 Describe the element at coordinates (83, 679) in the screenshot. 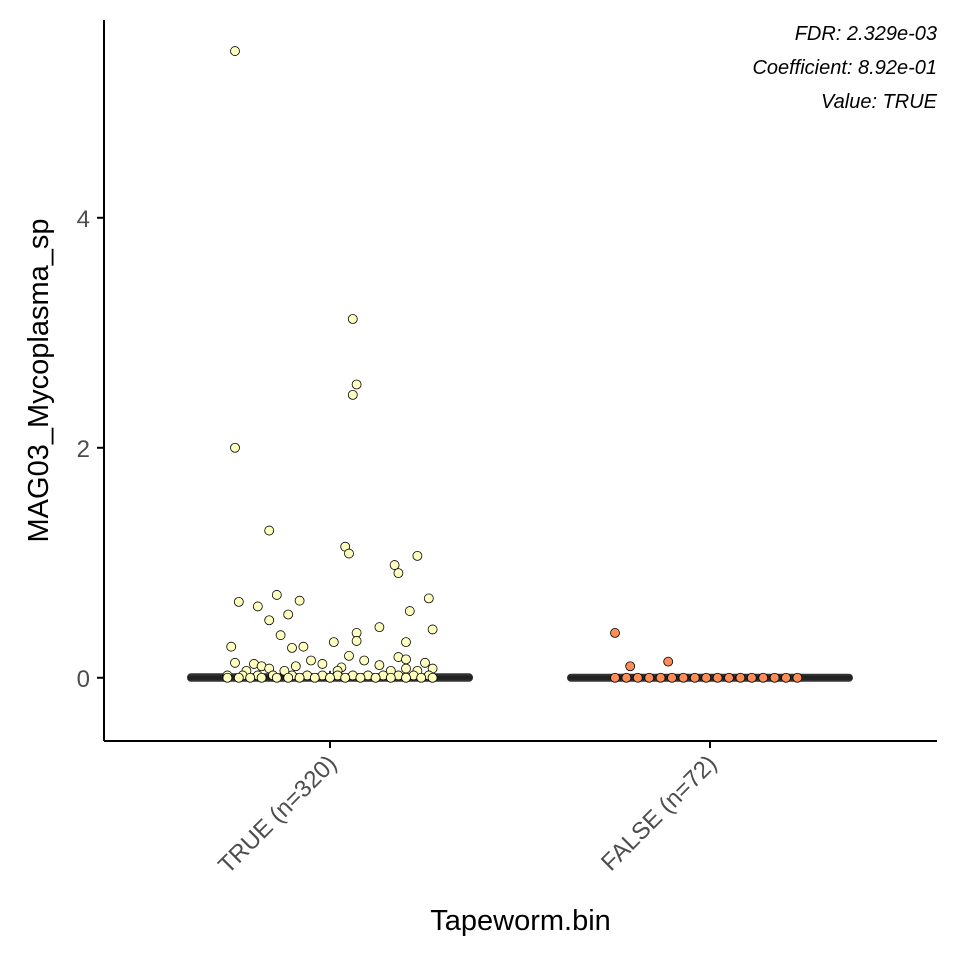

I see `y-tick-label: 0` at that location.